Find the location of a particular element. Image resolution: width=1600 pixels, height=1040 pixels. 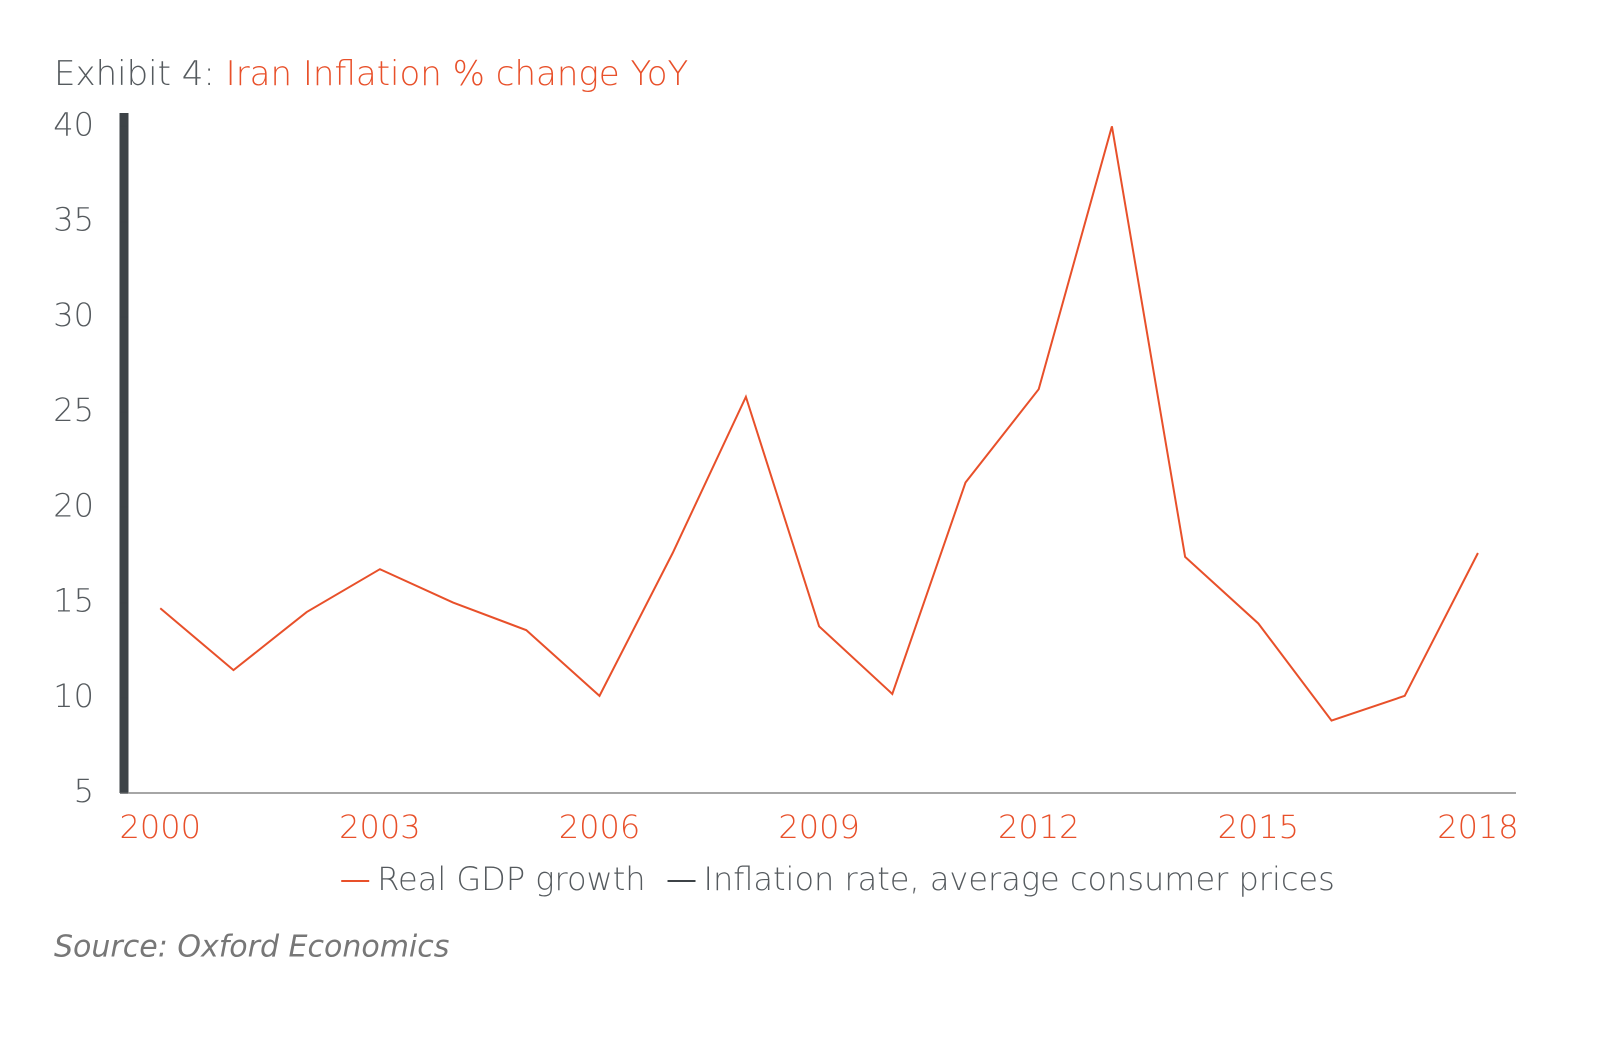

x-tick-label: 2009 is located at coordinates (818, 827).